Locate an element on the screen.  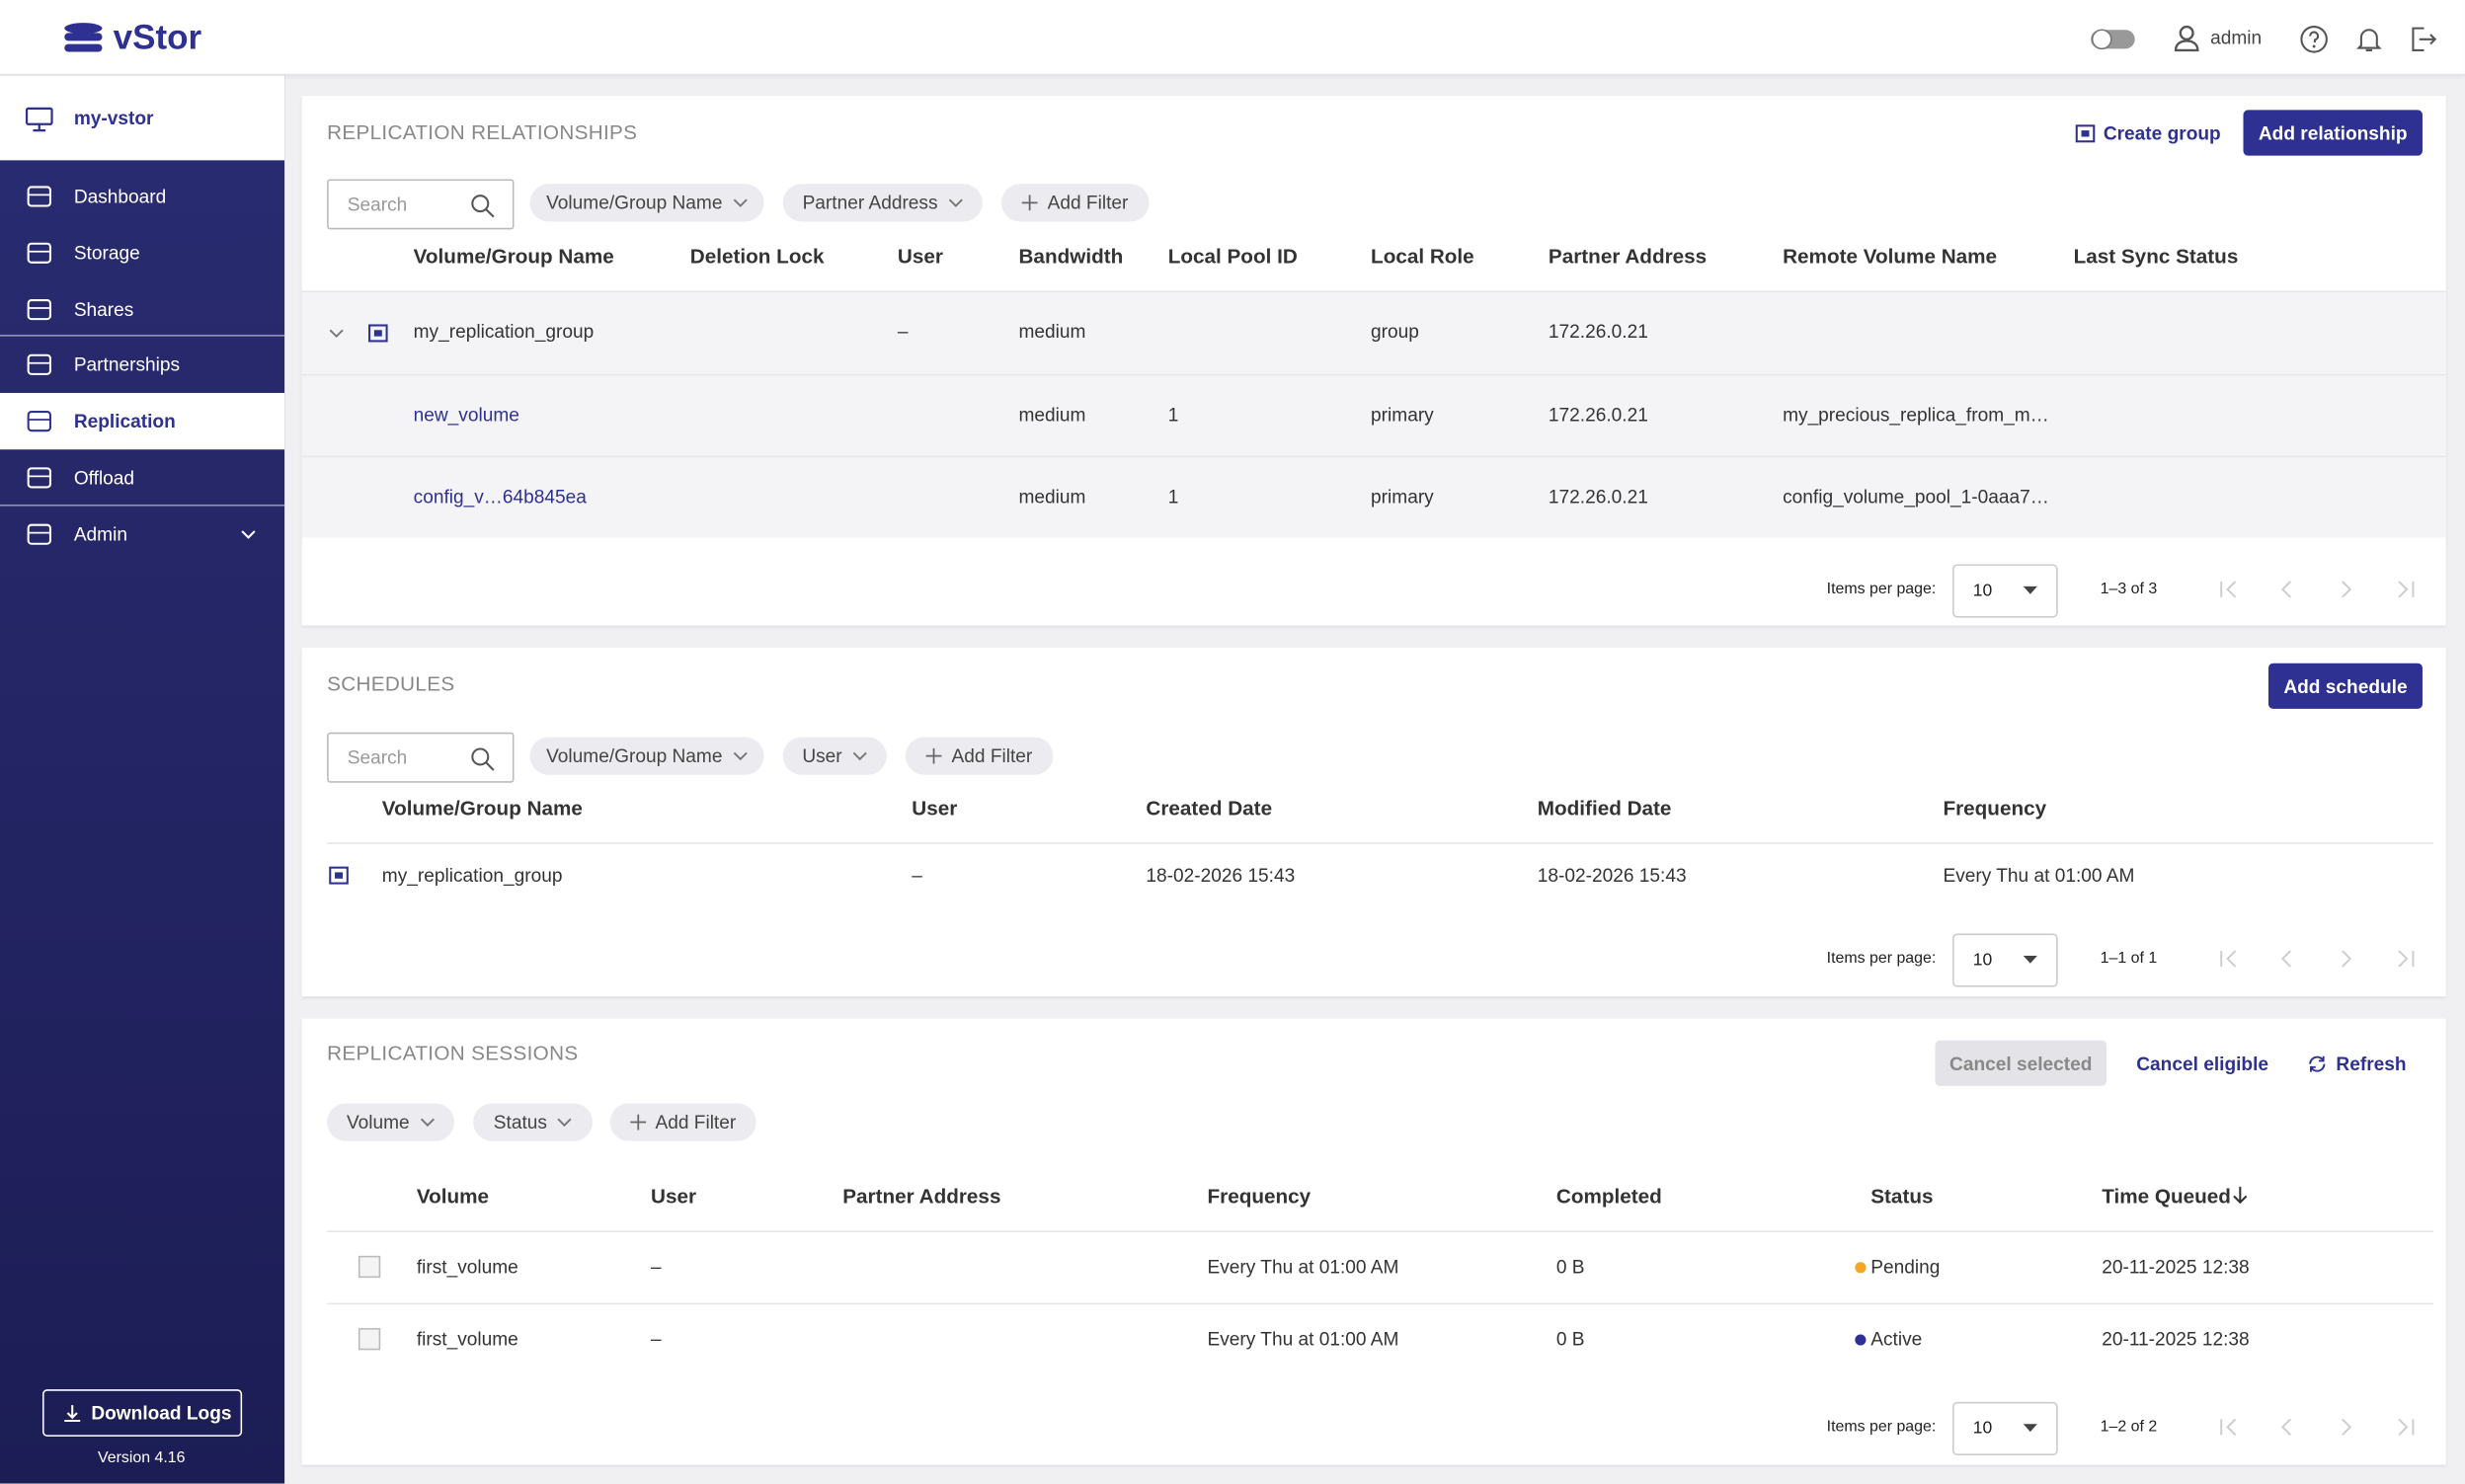
filter-chip: User is located at coordinates (834, 756).